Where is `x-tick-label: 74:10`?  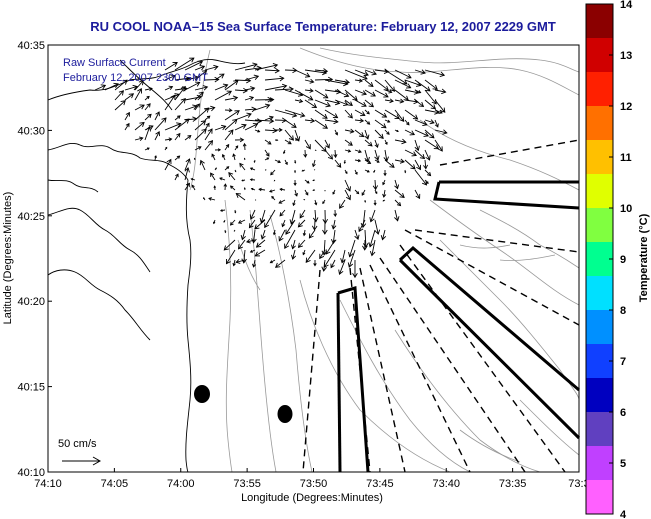
x-tick-label: 74:10 is located at coordinates (48, 484).